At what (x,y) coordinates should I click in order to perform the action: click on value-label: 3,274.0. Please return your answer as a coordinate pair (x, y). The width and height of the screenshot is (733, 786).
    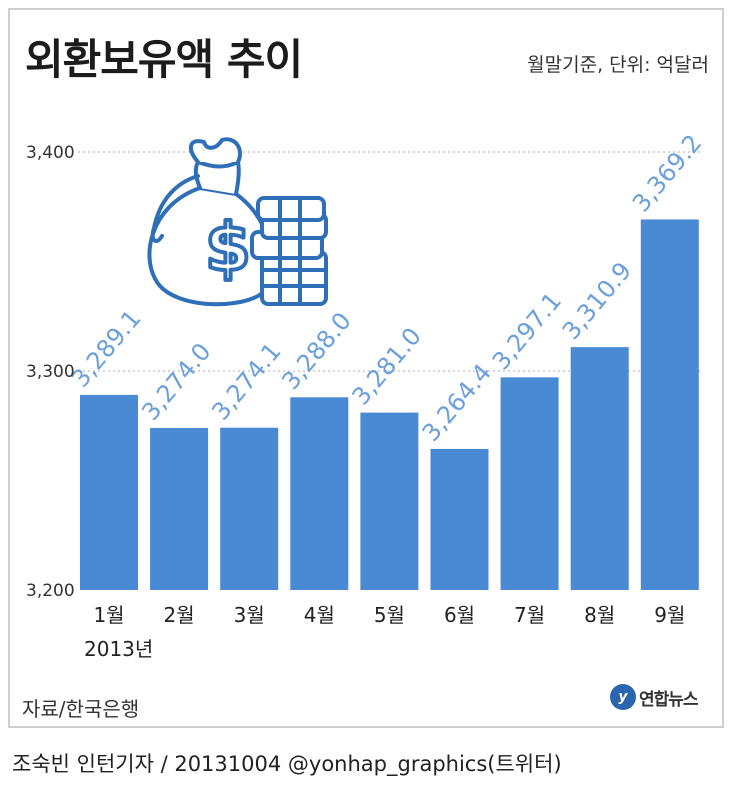
    Looking at the image, I should click on (176, 382).